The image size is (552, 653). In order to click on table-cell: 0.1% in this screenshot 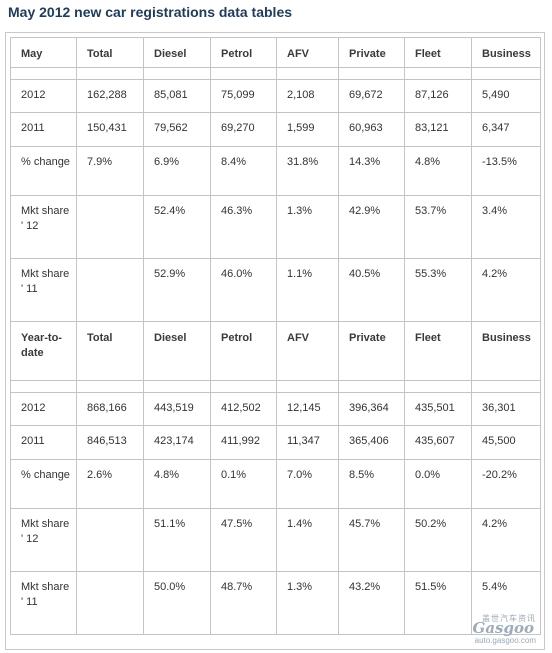, I will do `click(243, 484)`.